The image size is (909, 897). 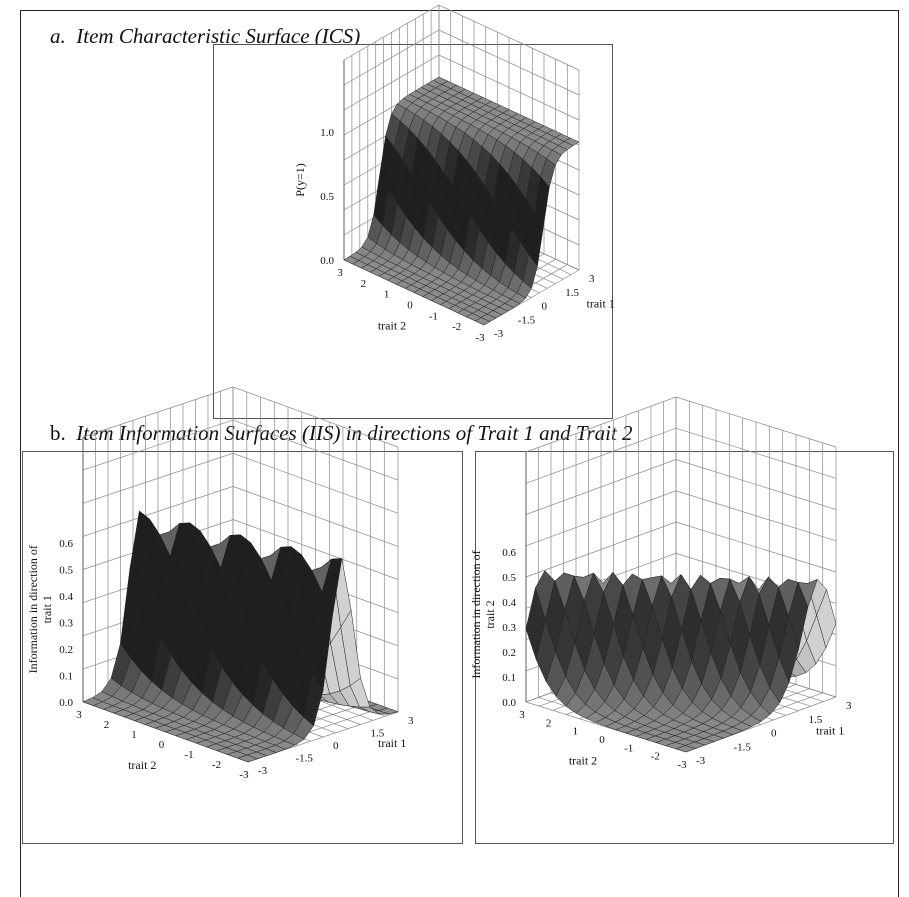 I want to click on section-b-letter: b., so click(x=58, y=433).